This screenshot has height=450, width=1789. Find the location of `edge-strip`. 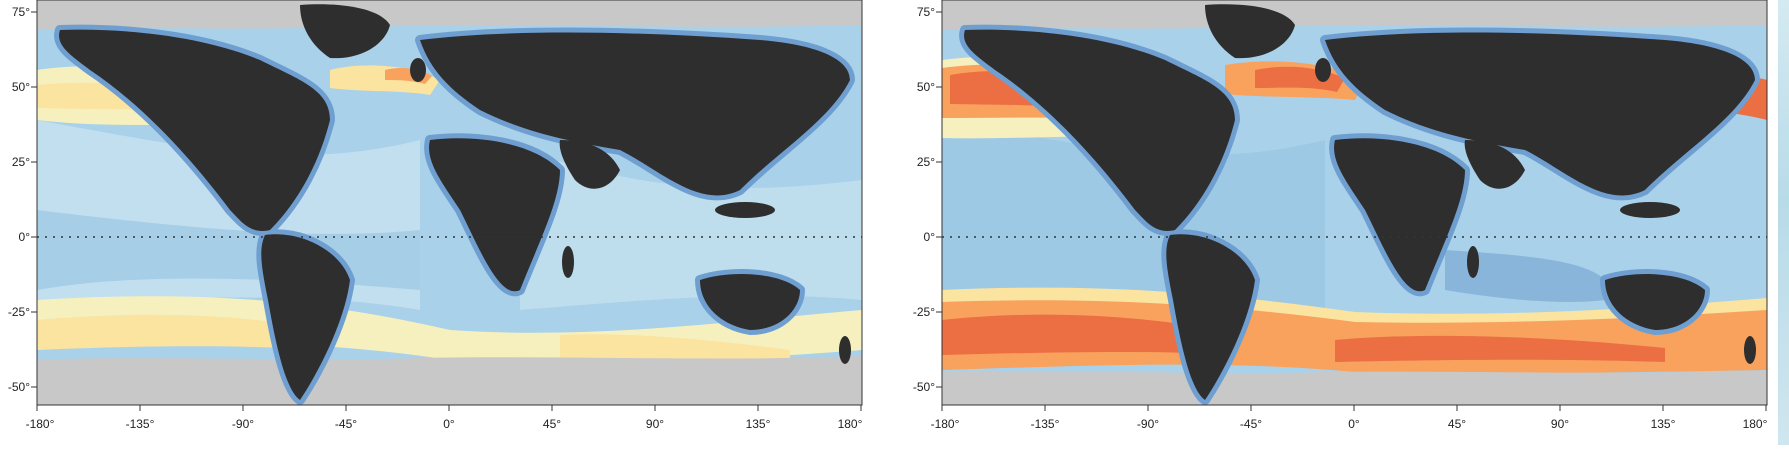

edge-strip is located at coordinates (1783, 222).